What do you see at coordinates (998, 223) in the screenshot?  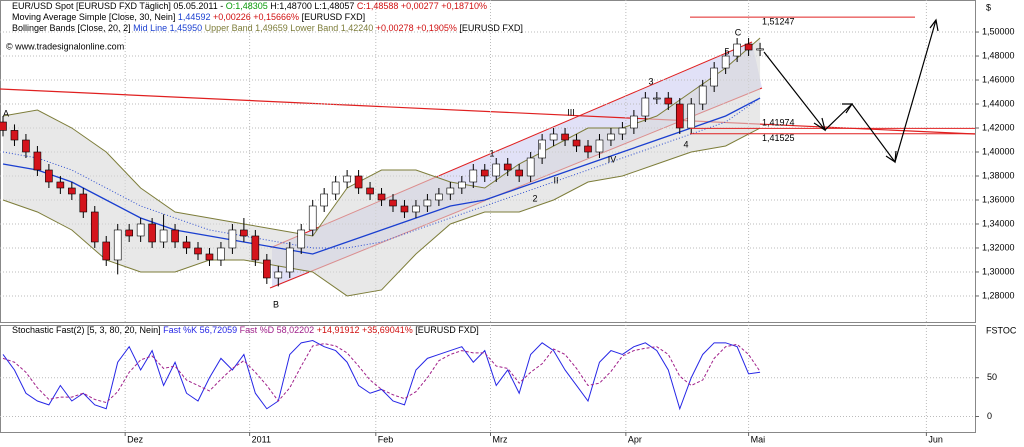 I see `y-tick-label: 1,34000` at bounding box center [998, 223].